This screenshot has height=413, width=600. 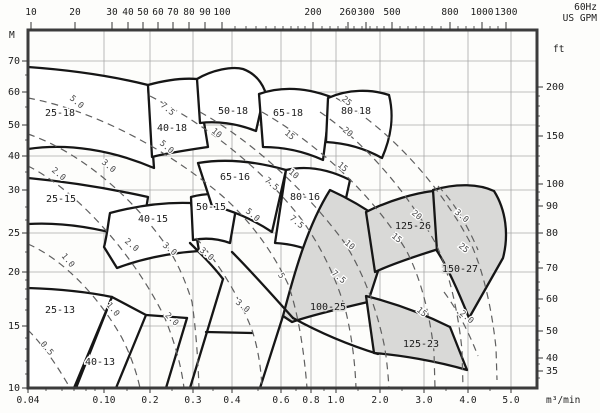 I want to click on tick-label-left: 40, so click(x=14, y=156).